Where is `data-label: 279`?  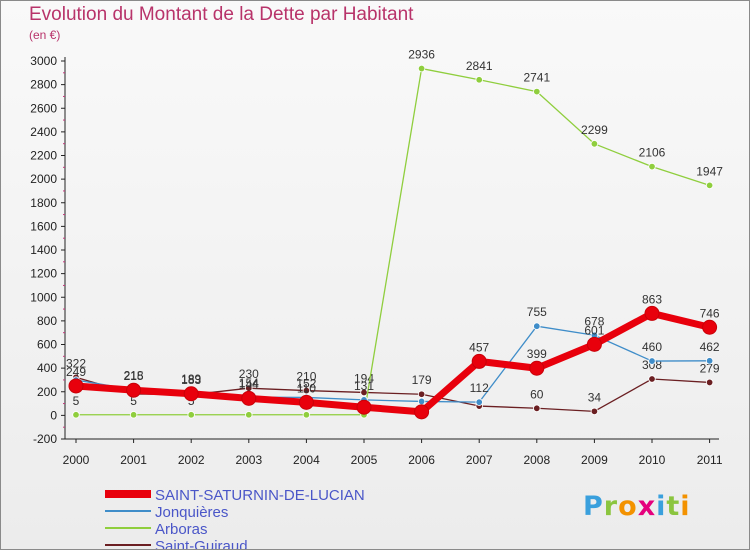
data-label: 279 is located at coordinates (710, 368).